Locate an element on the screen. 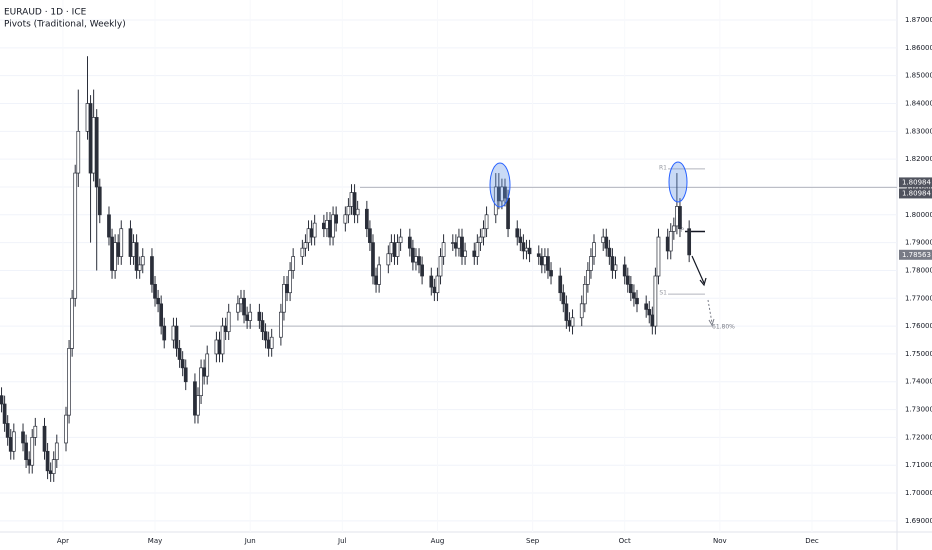 This screenshot has width=932, height=550. pivot-label: P is located at coordinates (682, 230).